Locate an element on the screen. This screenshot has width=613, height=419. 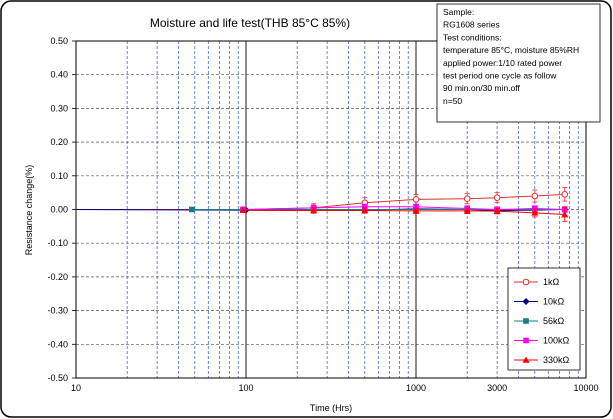
legend: 1kΩ 10kΩ 56kΩ 100kΩ 330kΩ is located at coordinates (544, 319).